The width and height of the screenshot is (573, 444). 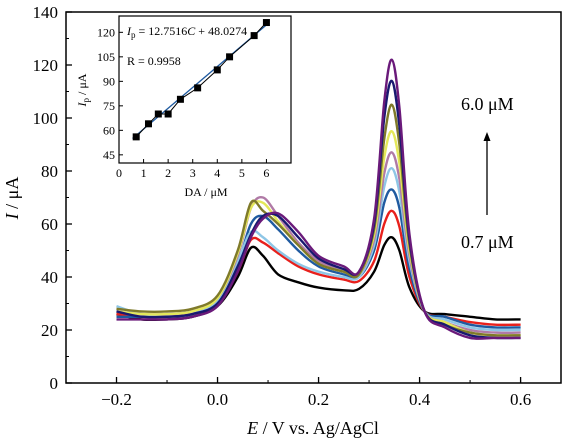 What do you see at coordinates (312, 428) in the screenshot?
I see `x-axis-title: E / V vs. Ag/AgCl` at bounding box center [312, 428].